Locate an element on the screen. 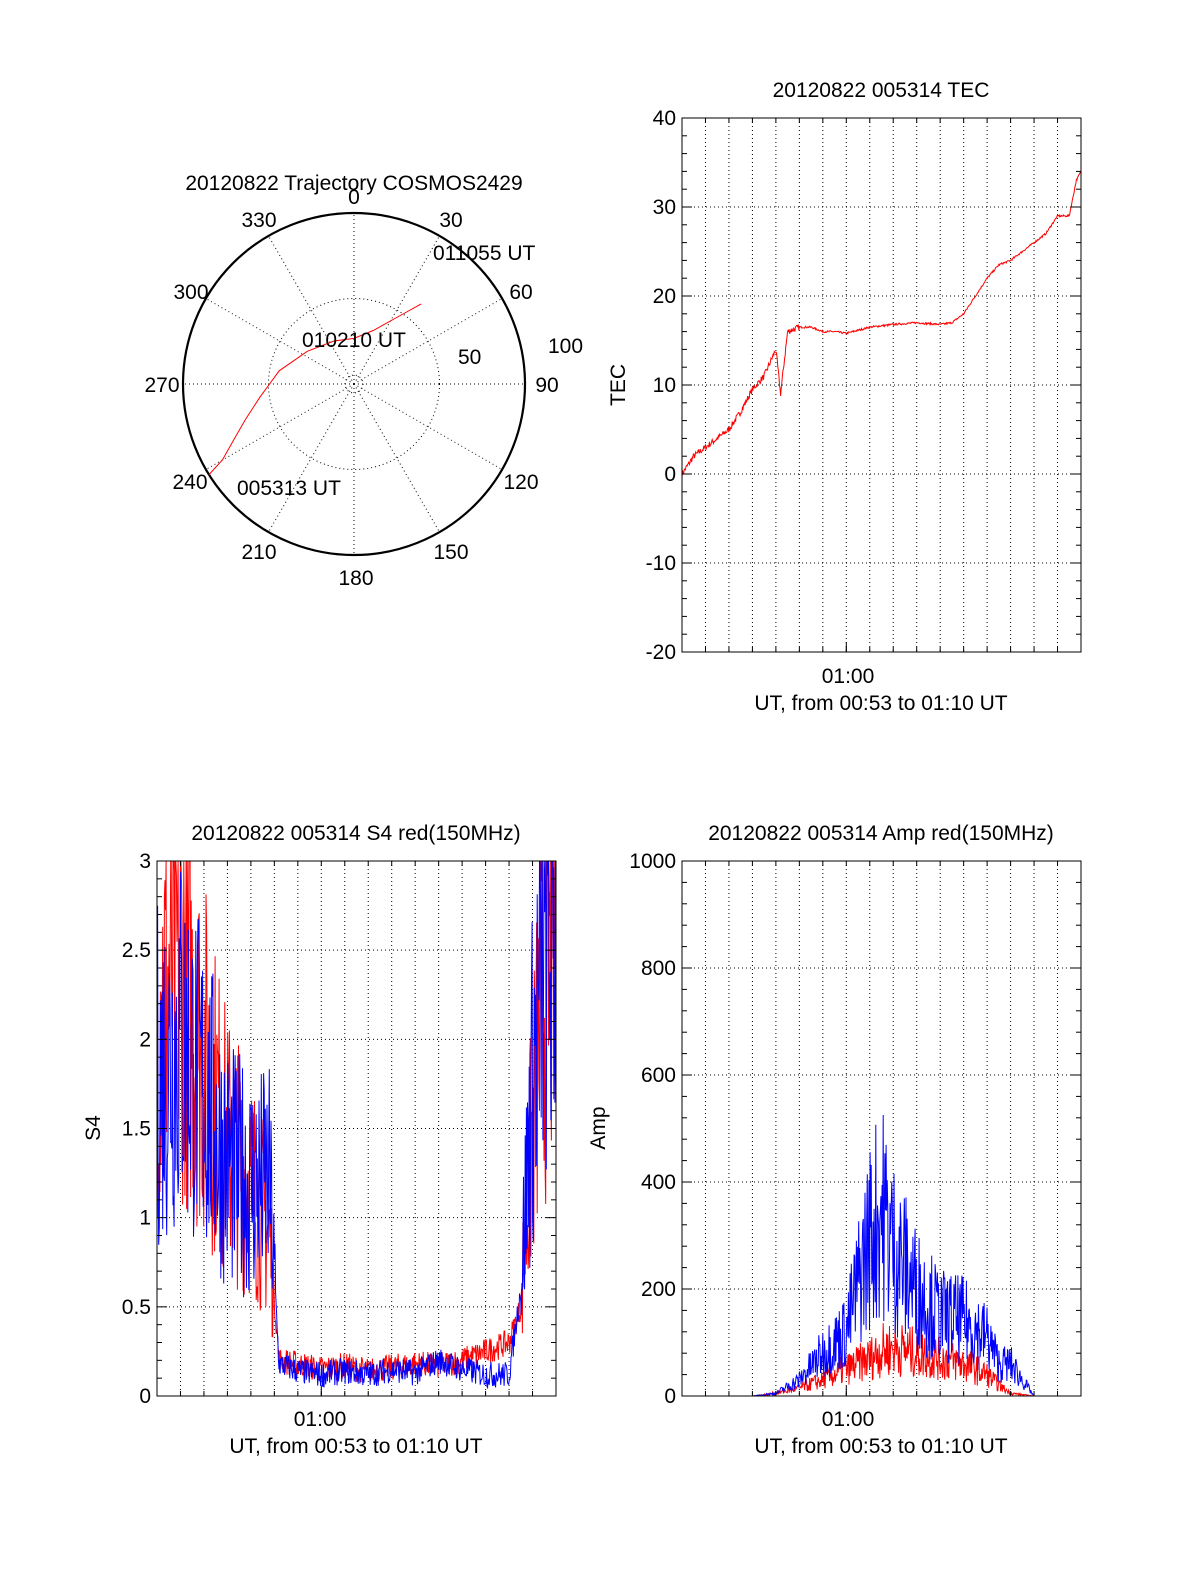 This screenshot has width=1200, height=1575. tec-grid is located at coordinates (881, 385).